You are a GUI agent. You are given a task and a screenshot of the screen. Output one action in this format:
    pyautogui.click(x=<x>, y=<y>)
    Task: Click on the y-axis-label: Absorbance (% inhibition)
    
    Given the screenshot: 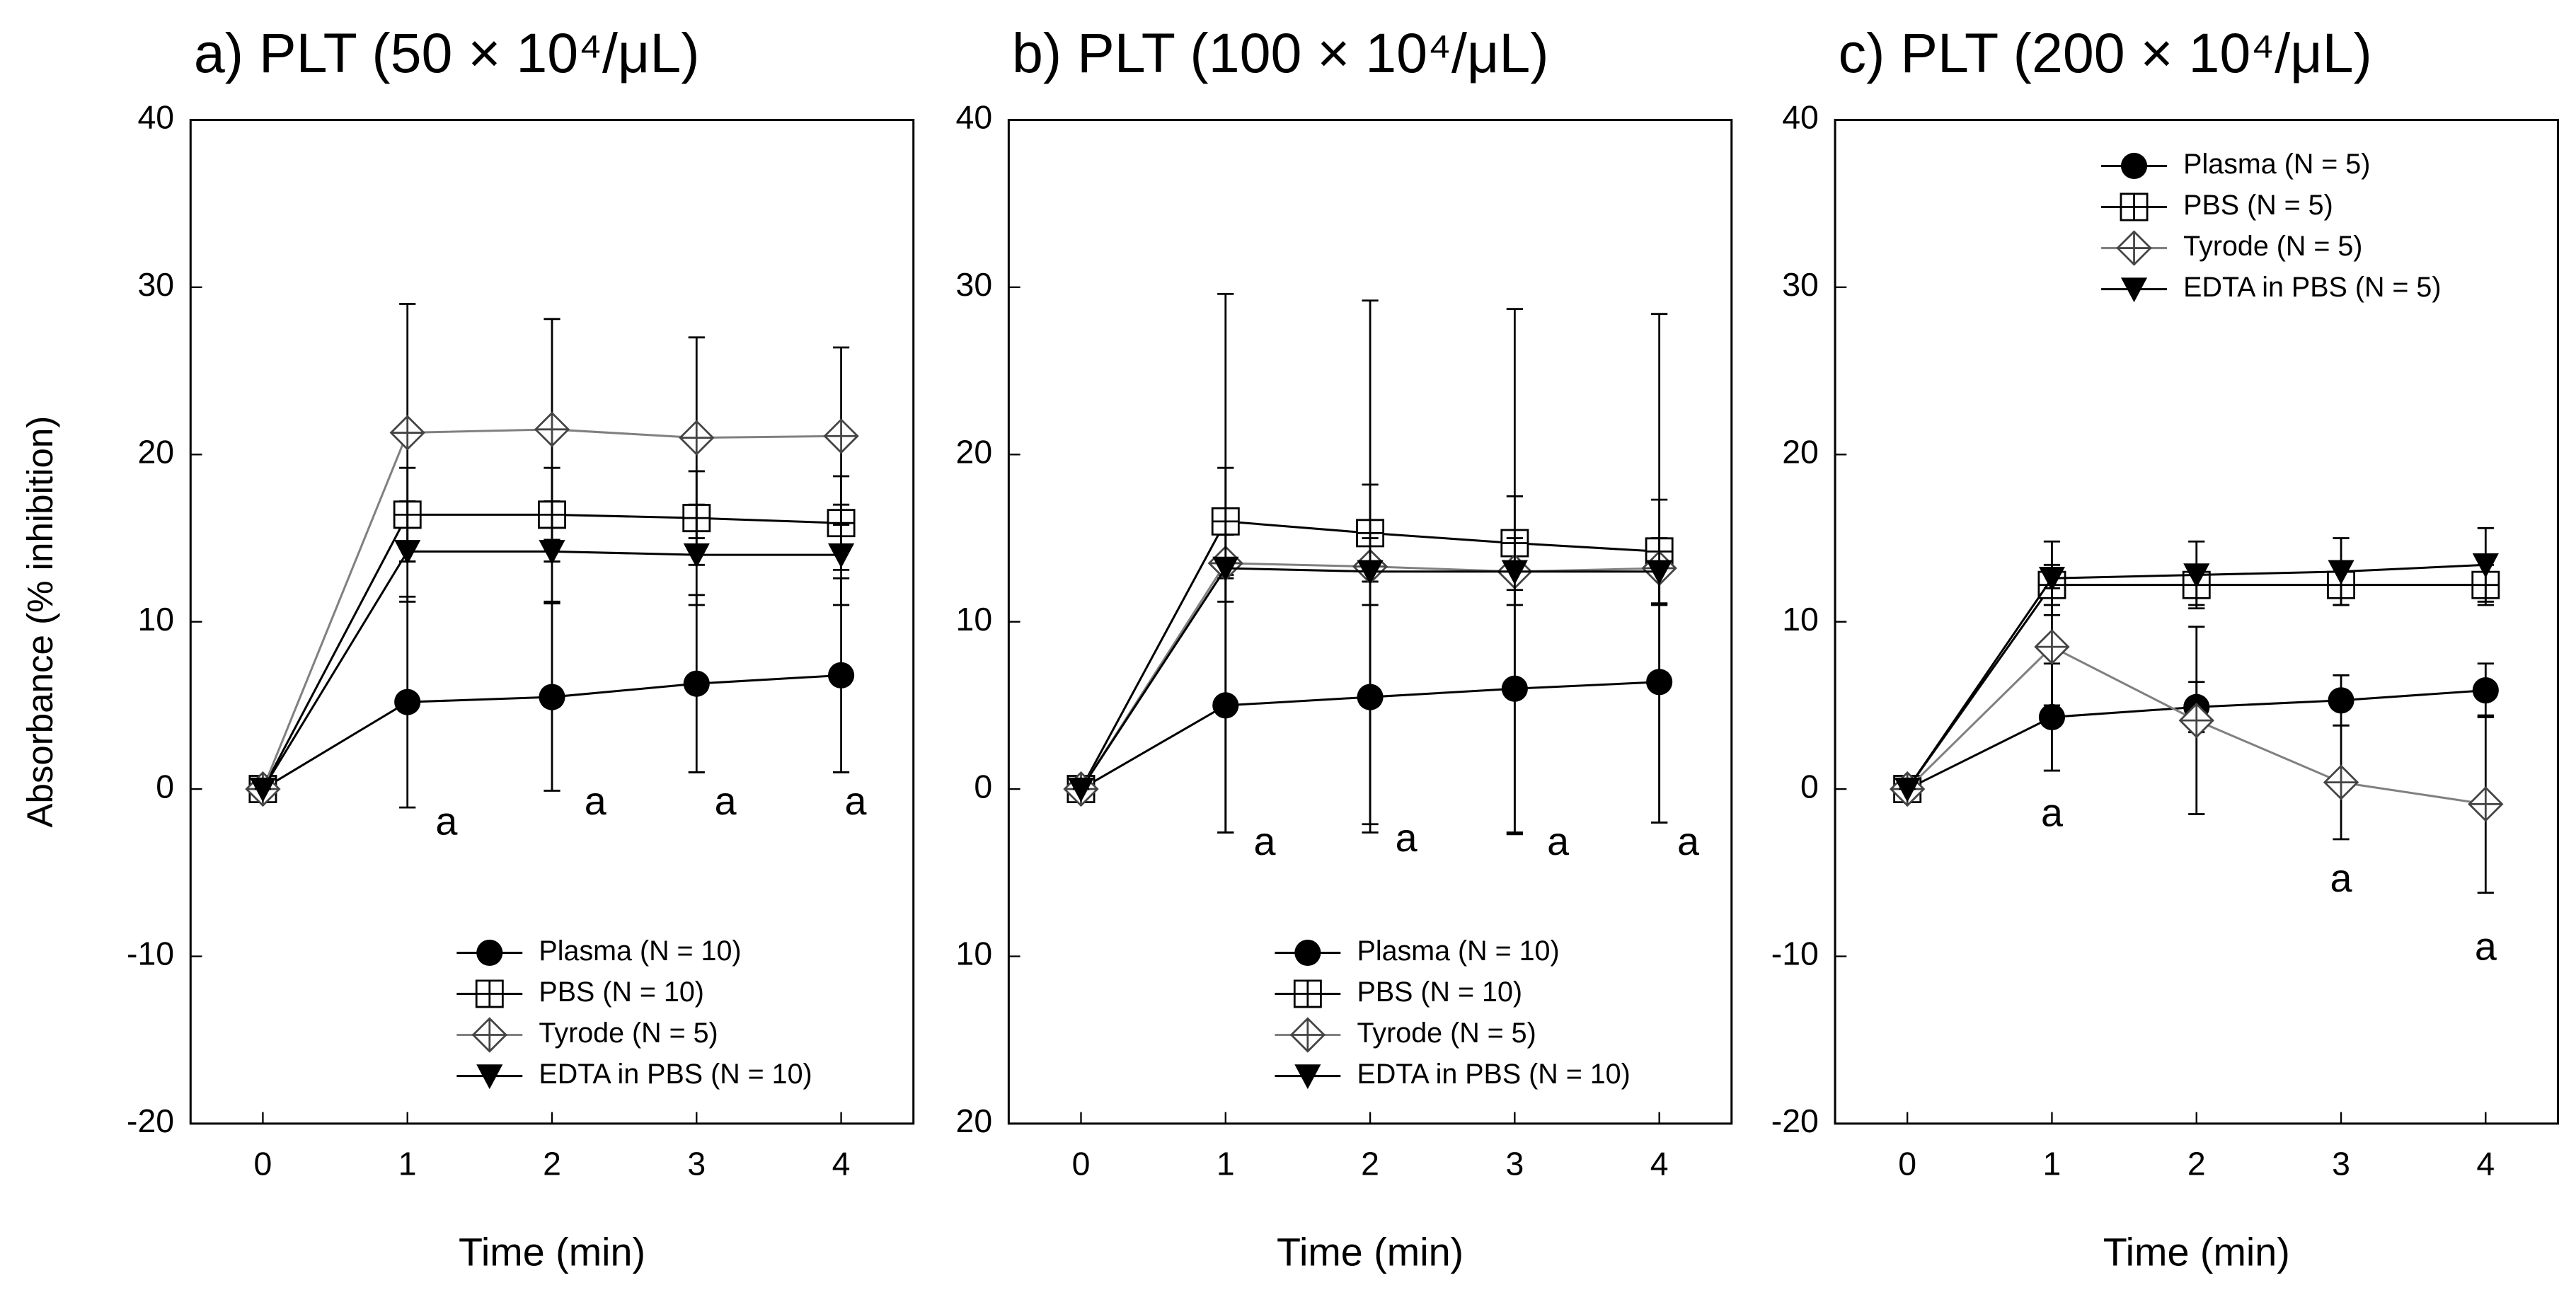 What is the action you would take?
    pyautogui.click(x=40, y=622)
    